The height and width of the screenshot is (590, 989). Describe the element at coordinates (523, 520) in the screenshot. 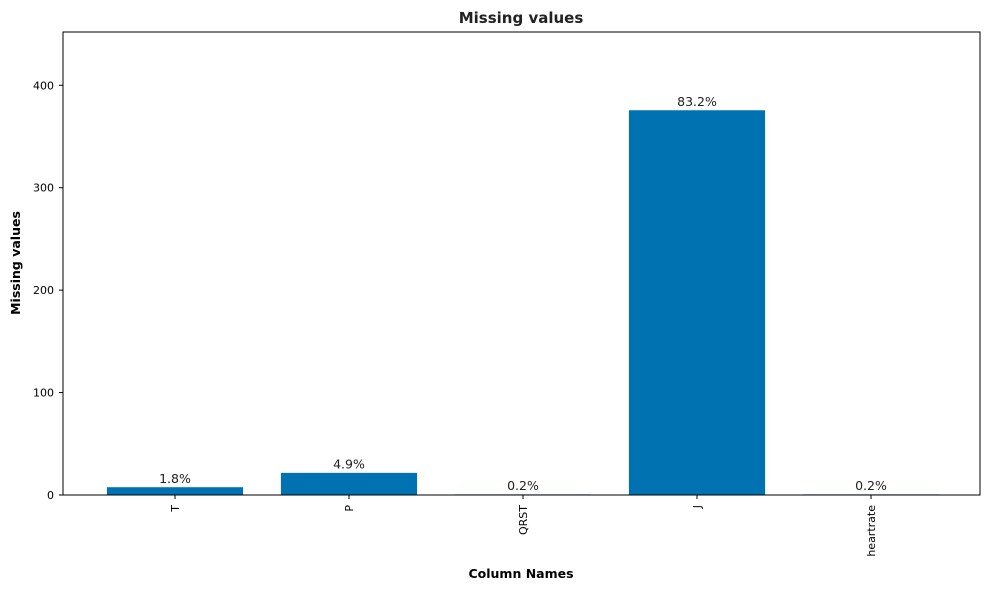

I see `x-tick-label: QRST` at that location.